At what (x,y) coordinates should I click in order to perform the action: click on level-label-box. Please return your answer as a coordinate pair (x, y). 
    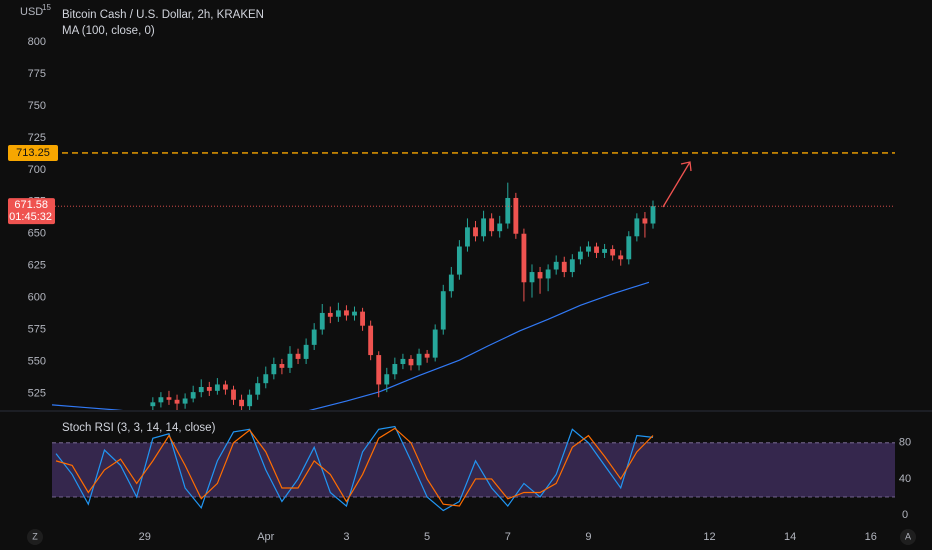
    Looking at the image, I should click on (33, 152).